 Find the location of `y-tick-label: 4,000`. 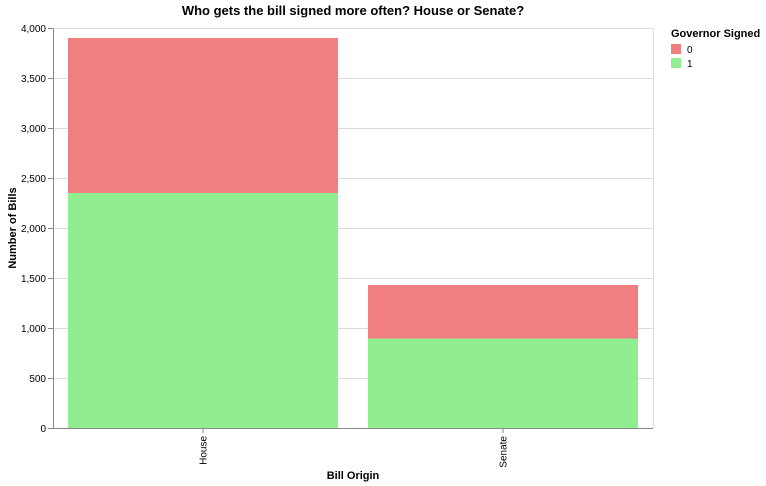

y-tick-label: 4,000 is located at coordinates (33, 29).